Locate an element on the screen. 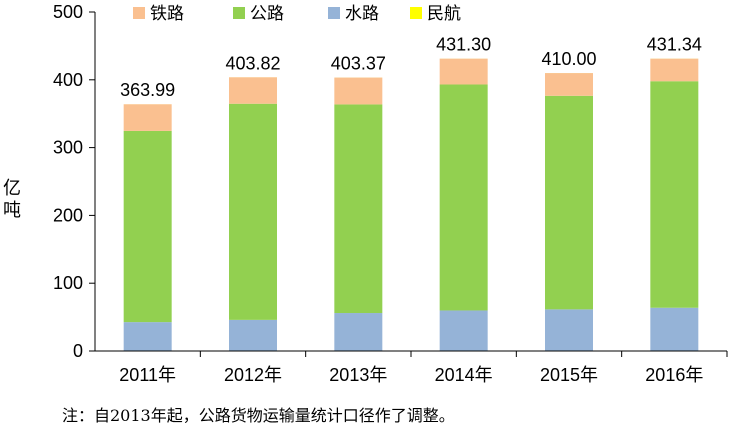 This screenshot has height=428, width=735. total-label: 431.30 is located at coordinates (463, 45).